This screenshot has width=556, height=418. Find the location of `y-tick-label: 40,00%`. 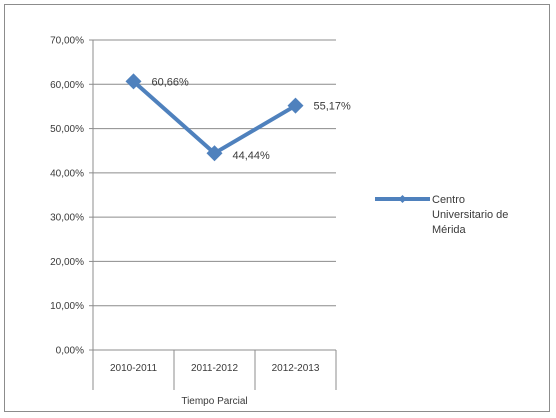

y-tick-label: 40,00% is located at coordinates (67, 173).